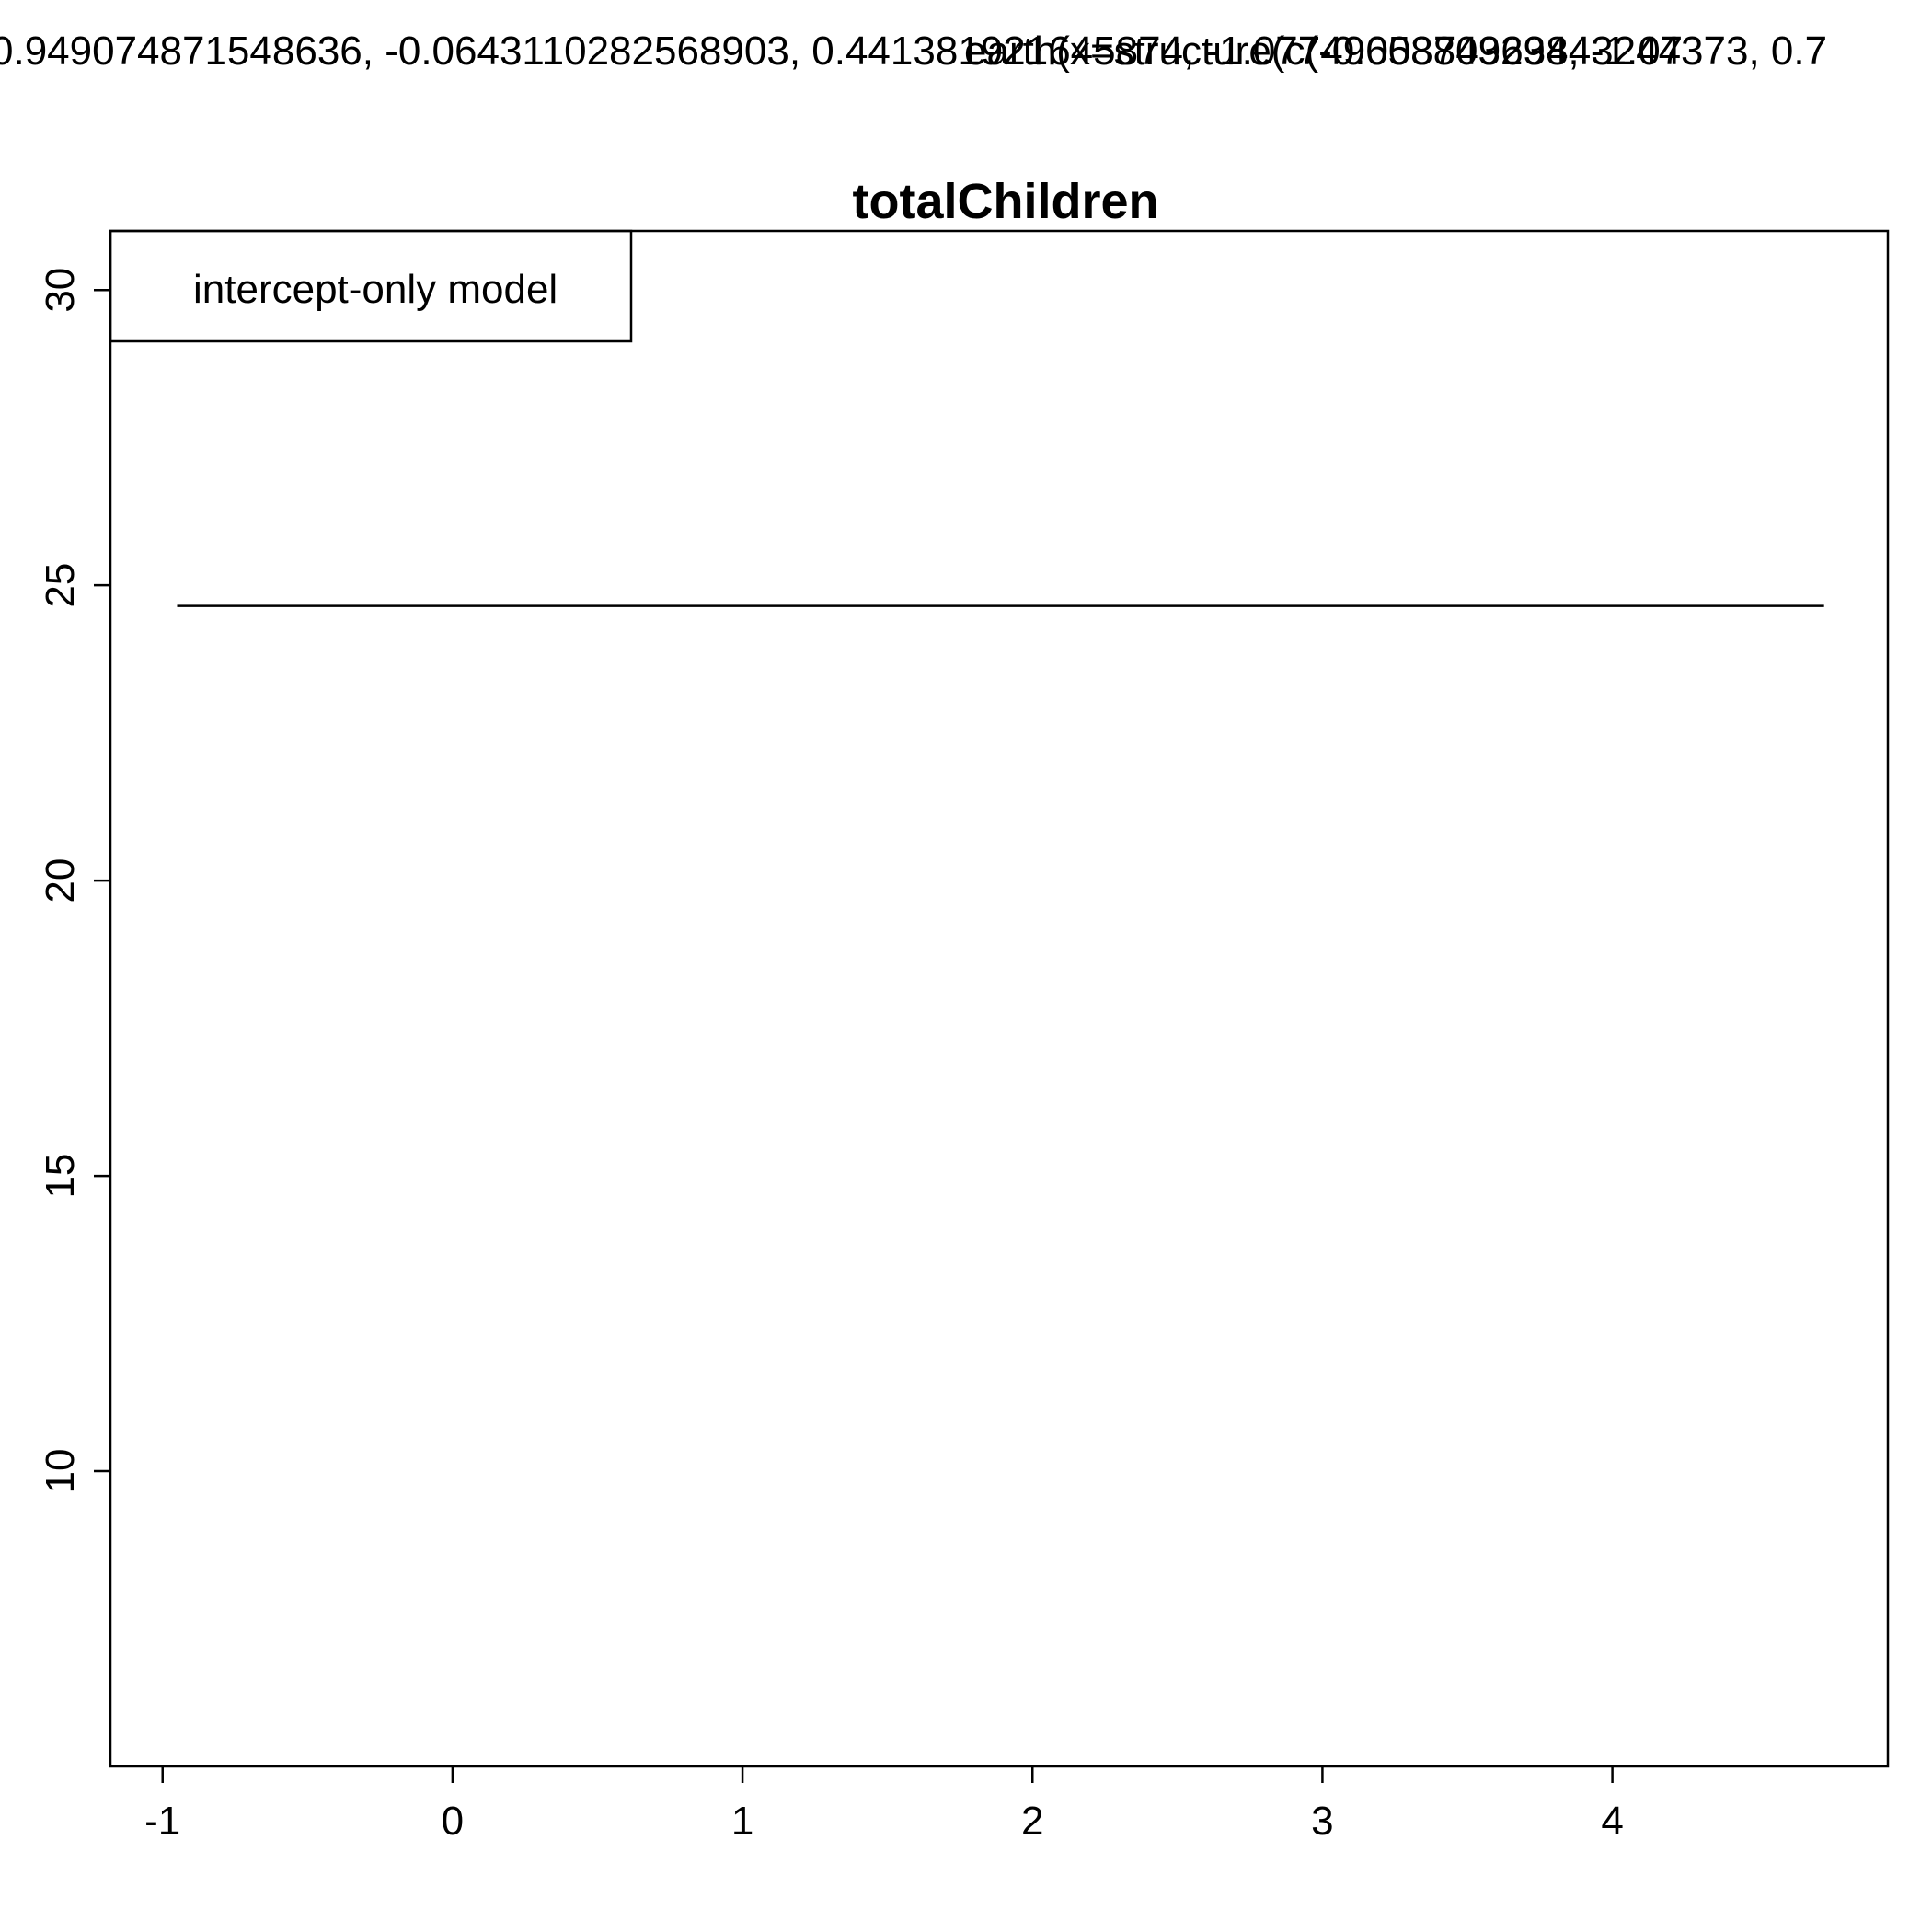 The image size is (1932, 1932). I want to click on legend-entry: intercept-only model, so click(375, 289).